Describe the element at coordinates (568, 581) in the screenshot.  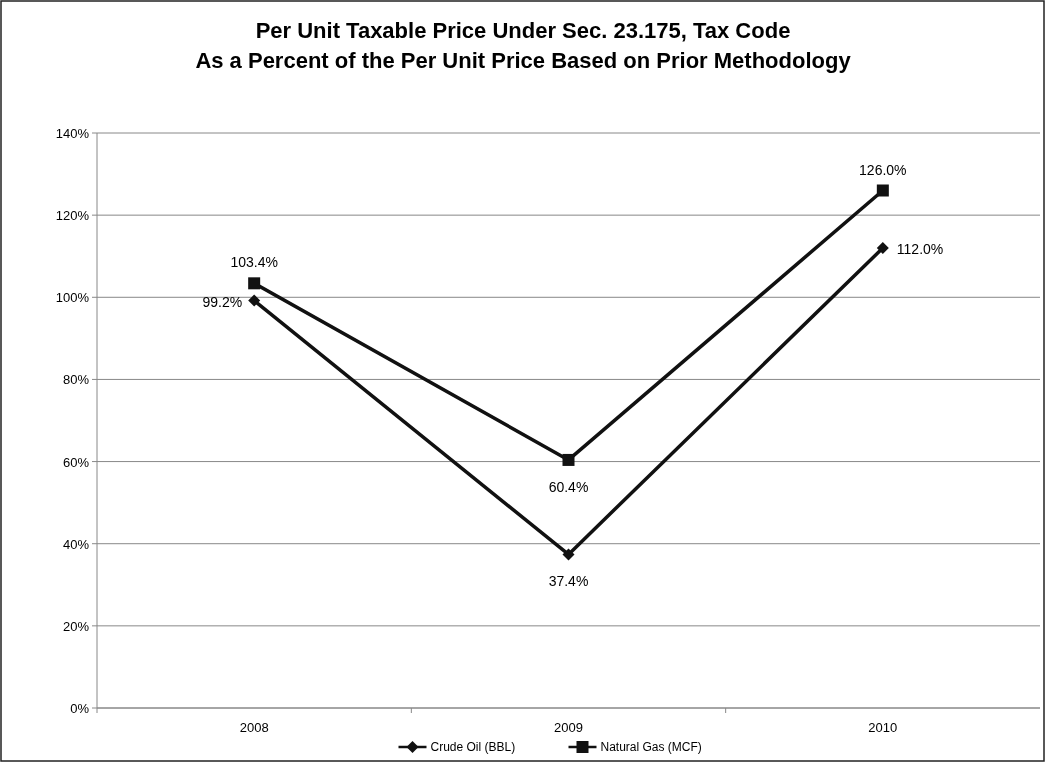
I see `data-label: 37.4%` at that location.